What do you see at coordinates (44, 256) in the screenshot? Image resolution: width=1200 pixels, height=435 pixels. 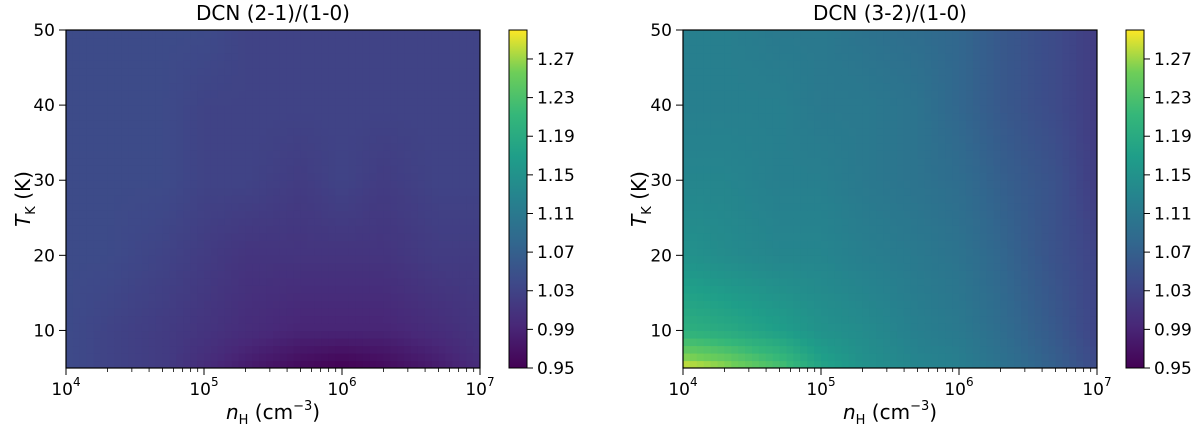 I see `y-tick-label: 20` at bounding box center [44, 256].